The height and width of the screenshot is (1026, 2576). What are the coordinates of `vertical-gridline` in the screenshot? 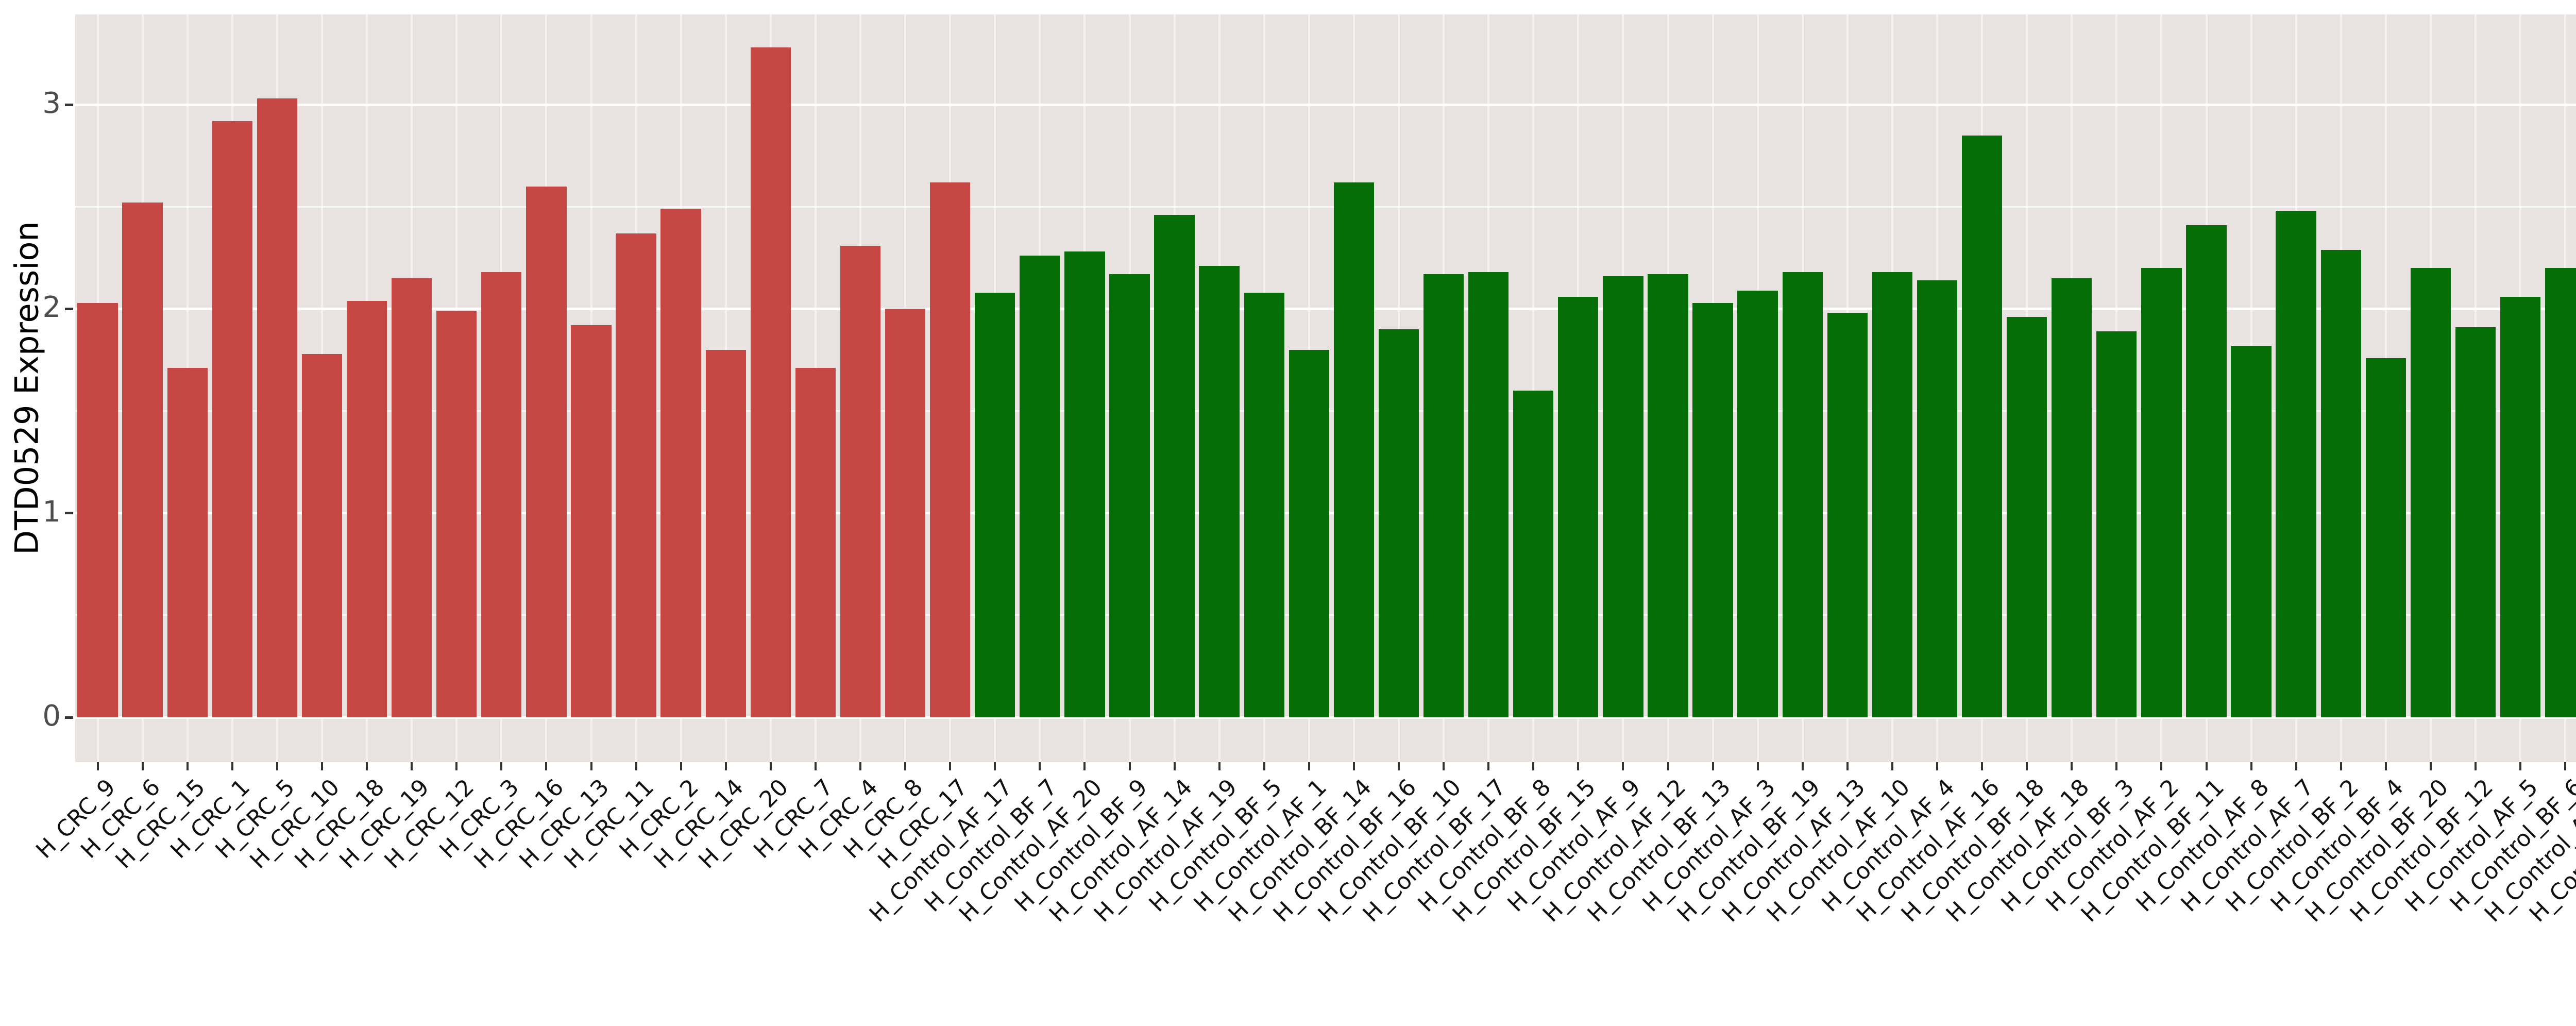 It's located at (1533, 388).